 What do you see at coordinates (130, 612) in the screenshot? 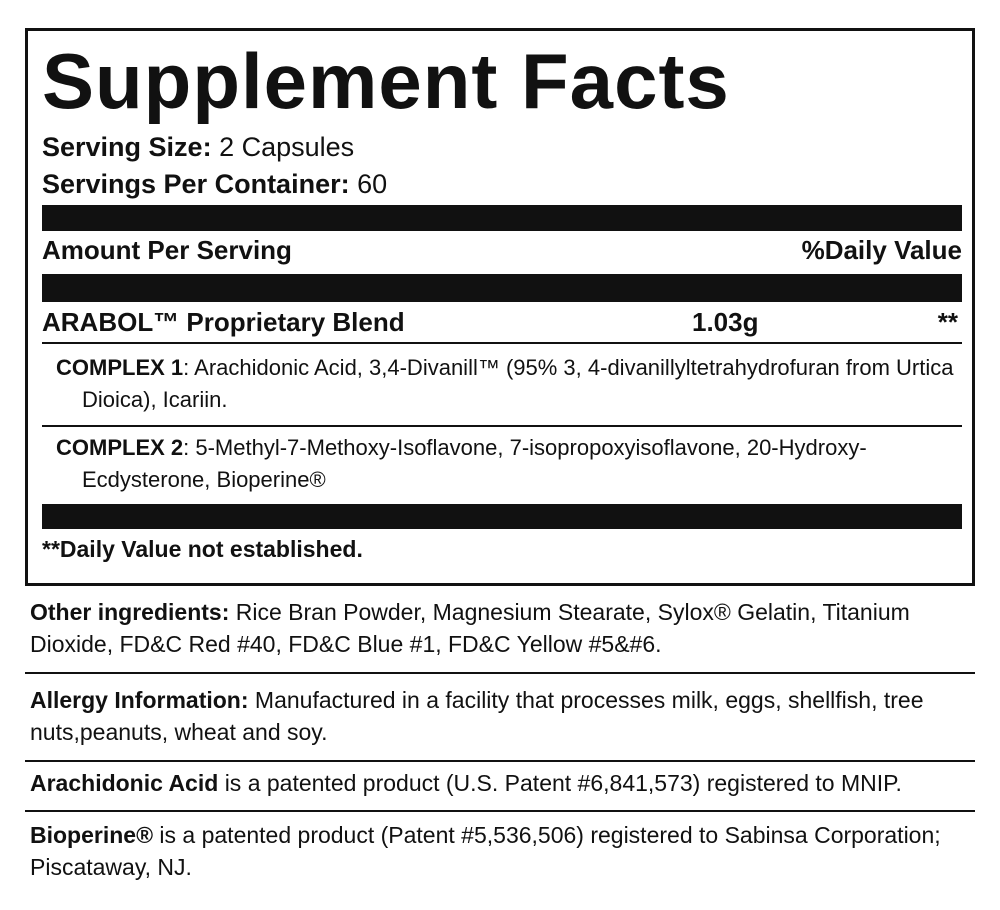
I see `note-label: Other ingredients:` at bounding box center [130, 612].